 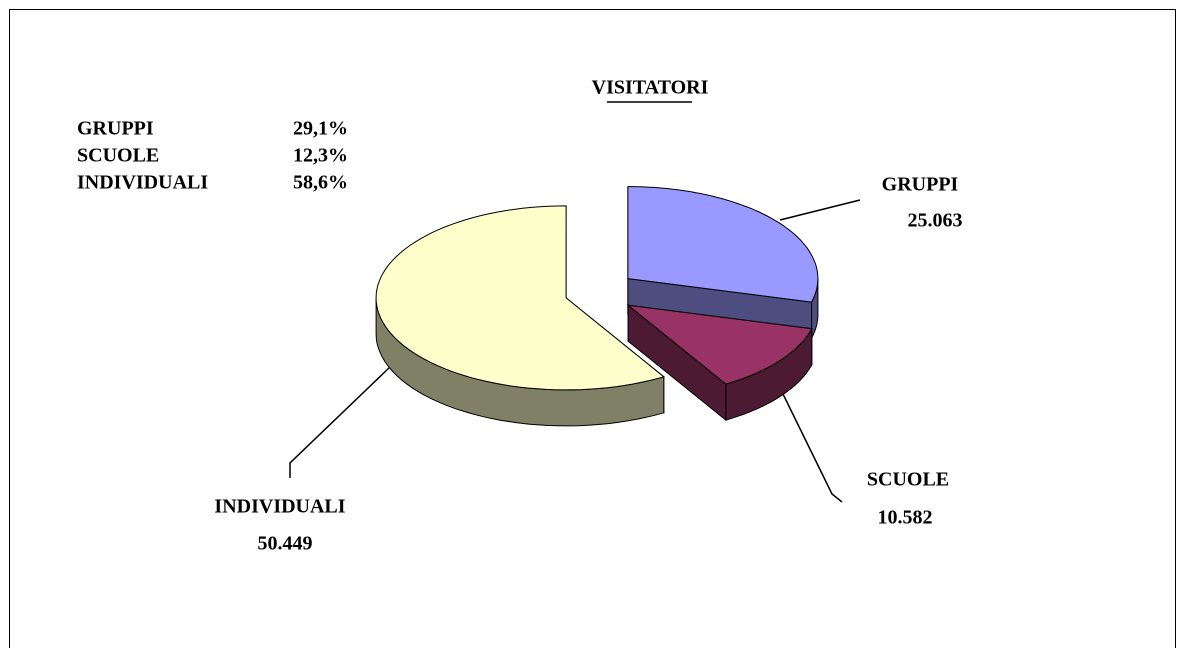 I want to click on data-label-category: SCUOLE, so click(x=908, y=480).